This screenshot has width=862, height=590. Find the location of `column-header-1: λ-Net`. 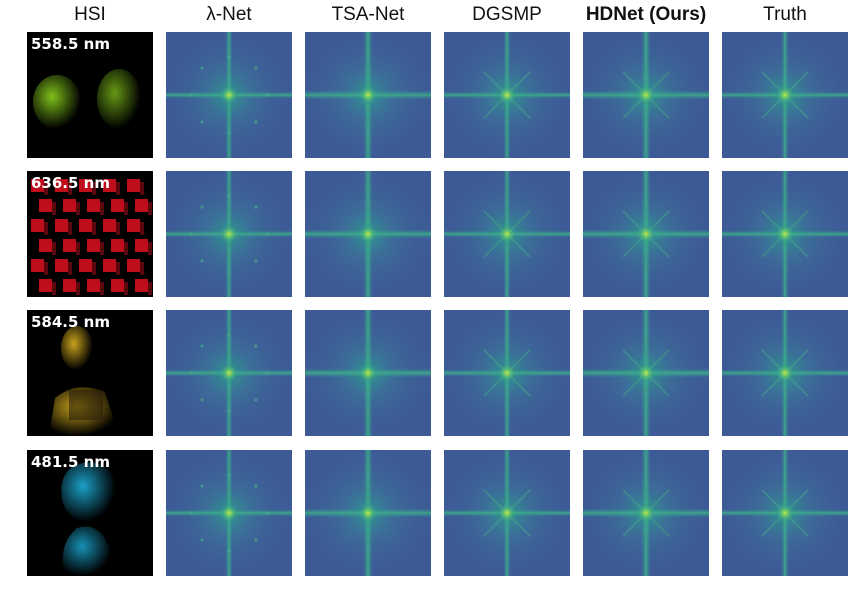

column-header-1: λ-Net is located at coordinates (229, 14).